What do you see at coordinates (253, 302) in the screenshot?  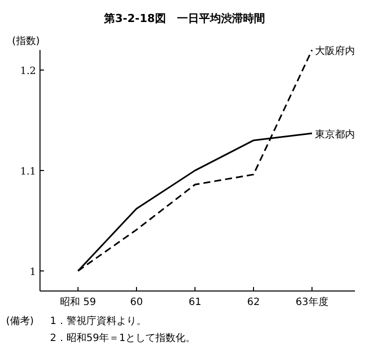 I see `x-tick-label: 62` at bounding box center [253, 302].